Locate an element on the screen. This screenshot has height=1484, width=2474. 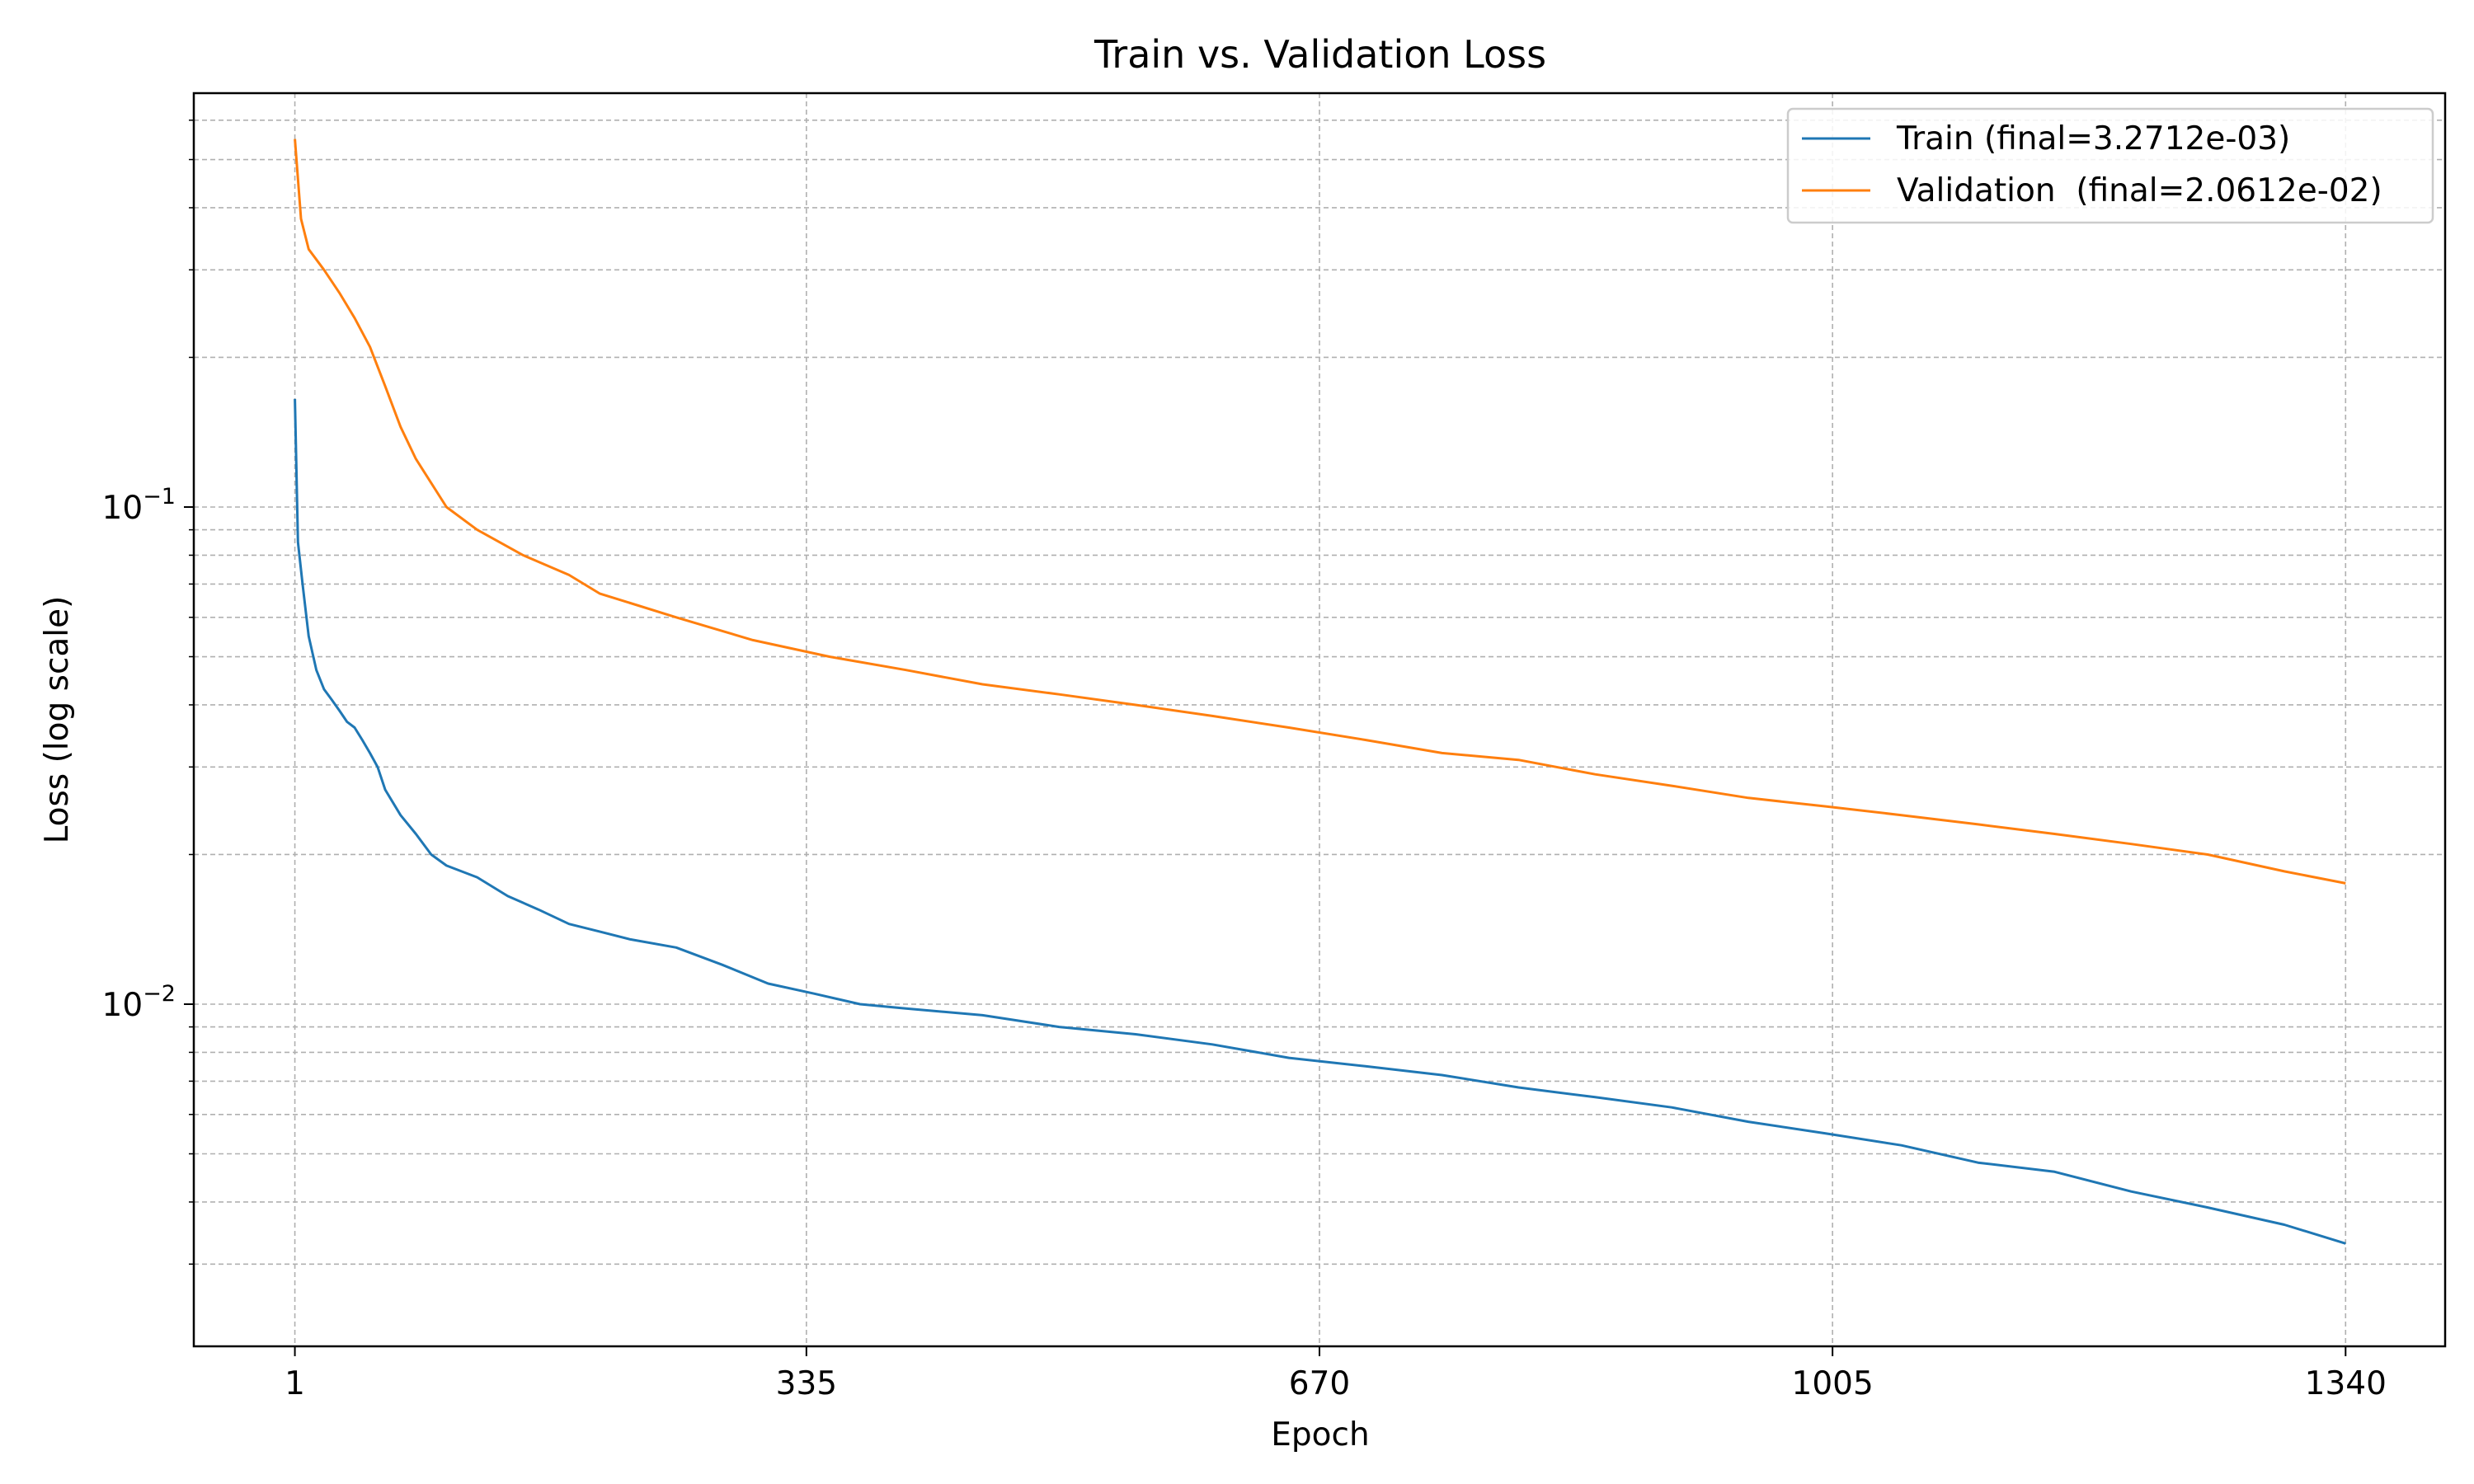
legend-label-train: Train (final=3.2712e-03) is located at coordinates (2093, 138).